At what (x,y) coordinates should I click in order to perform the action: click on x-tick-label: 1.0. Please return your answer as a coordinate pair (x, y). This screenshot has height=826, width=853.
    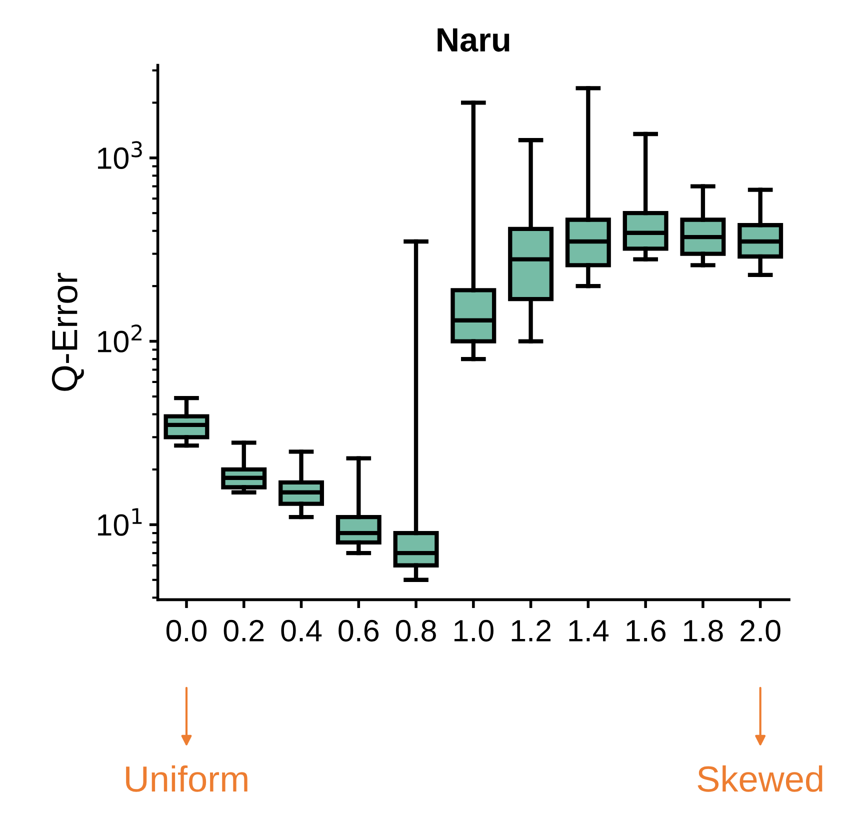
    Looking at the image, I should click on (474, 631).